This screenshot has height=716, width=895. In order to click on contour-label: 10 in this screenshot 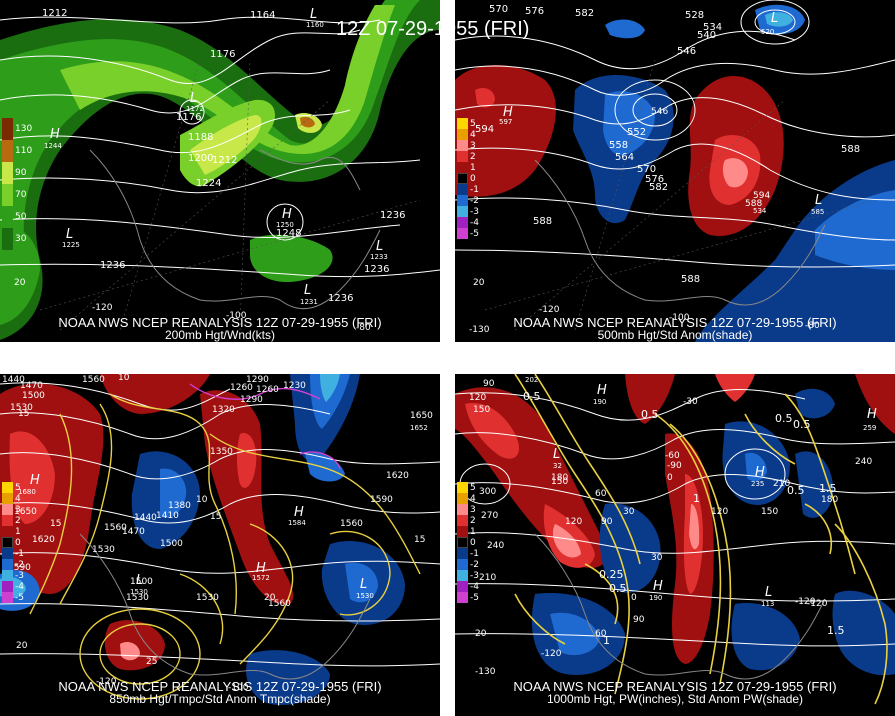, I will do `click(124, 378)`.